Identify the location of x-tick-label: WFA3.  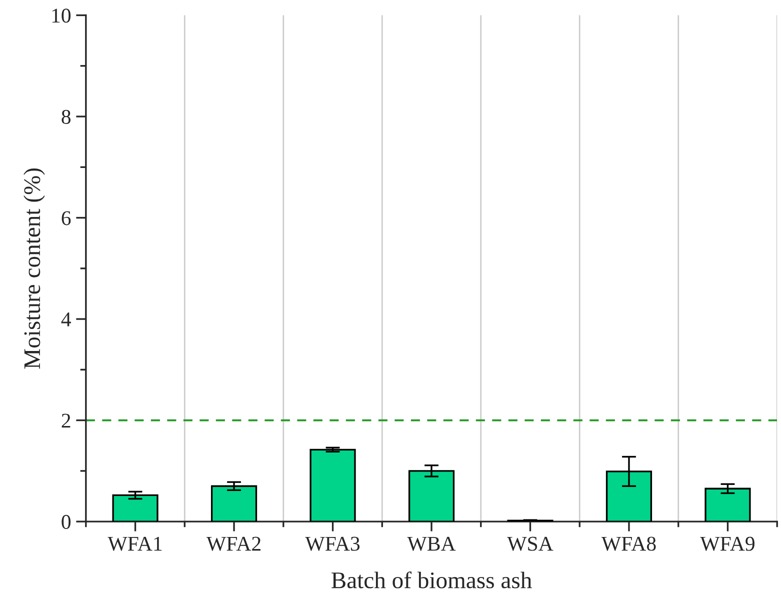
(332, 543).